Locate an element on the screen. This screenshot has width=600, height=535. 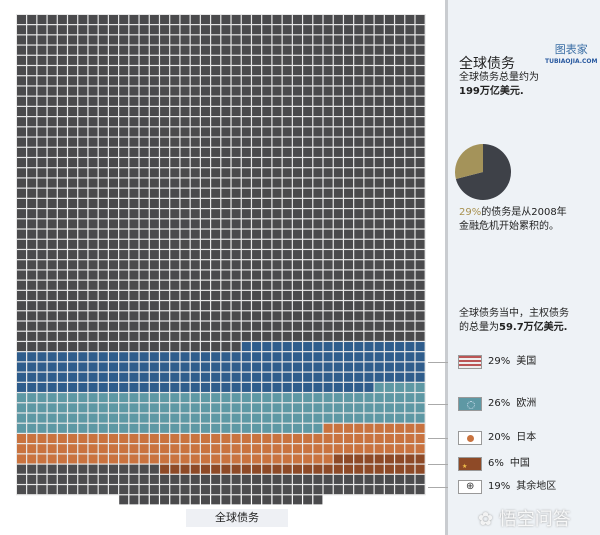
pie-slice-other is located at coordinates (483, 172).